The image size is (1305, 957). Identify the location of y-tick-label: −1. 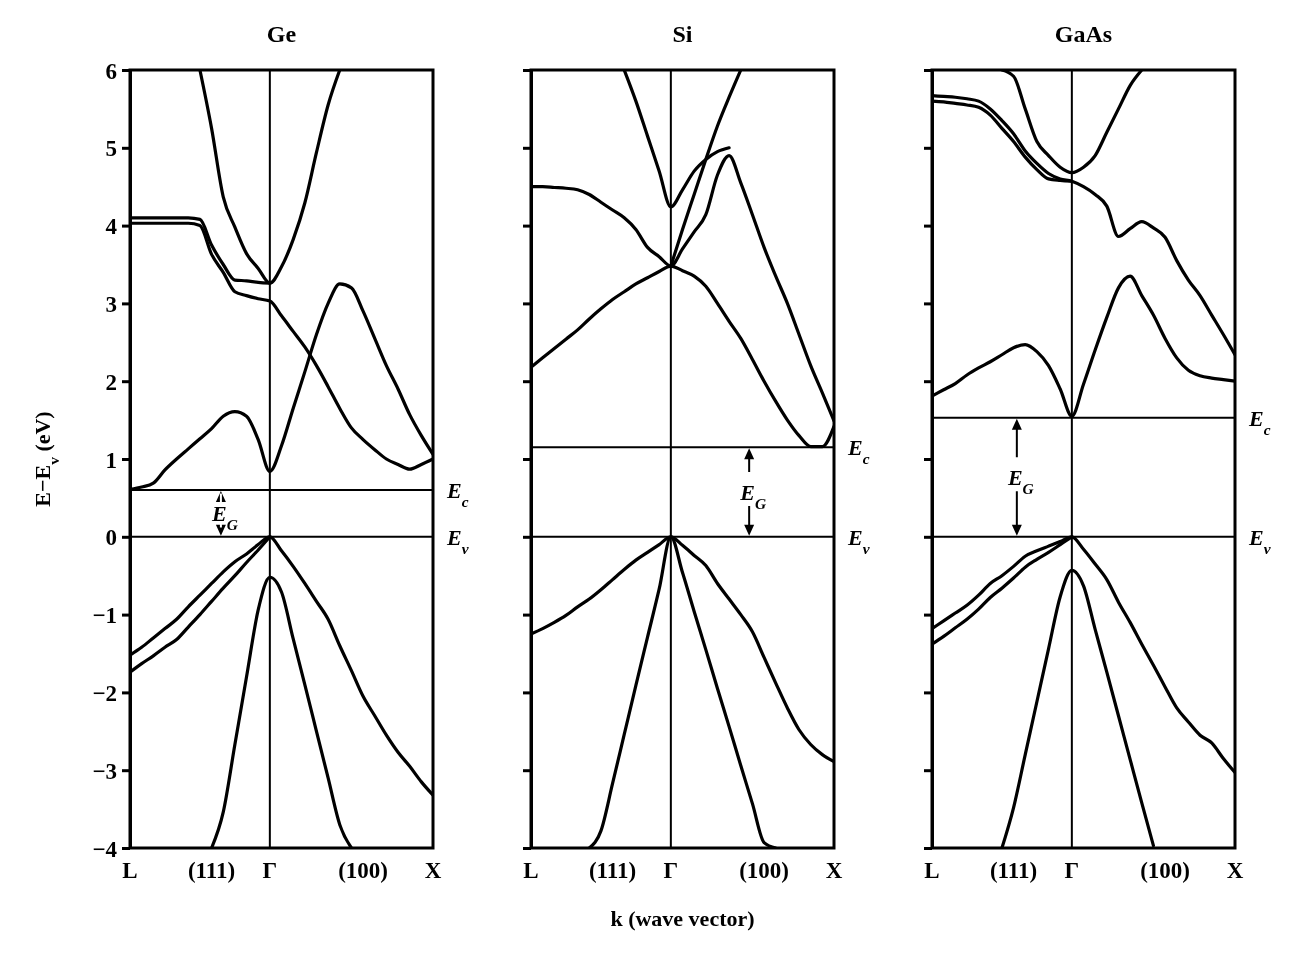
(104, 616).